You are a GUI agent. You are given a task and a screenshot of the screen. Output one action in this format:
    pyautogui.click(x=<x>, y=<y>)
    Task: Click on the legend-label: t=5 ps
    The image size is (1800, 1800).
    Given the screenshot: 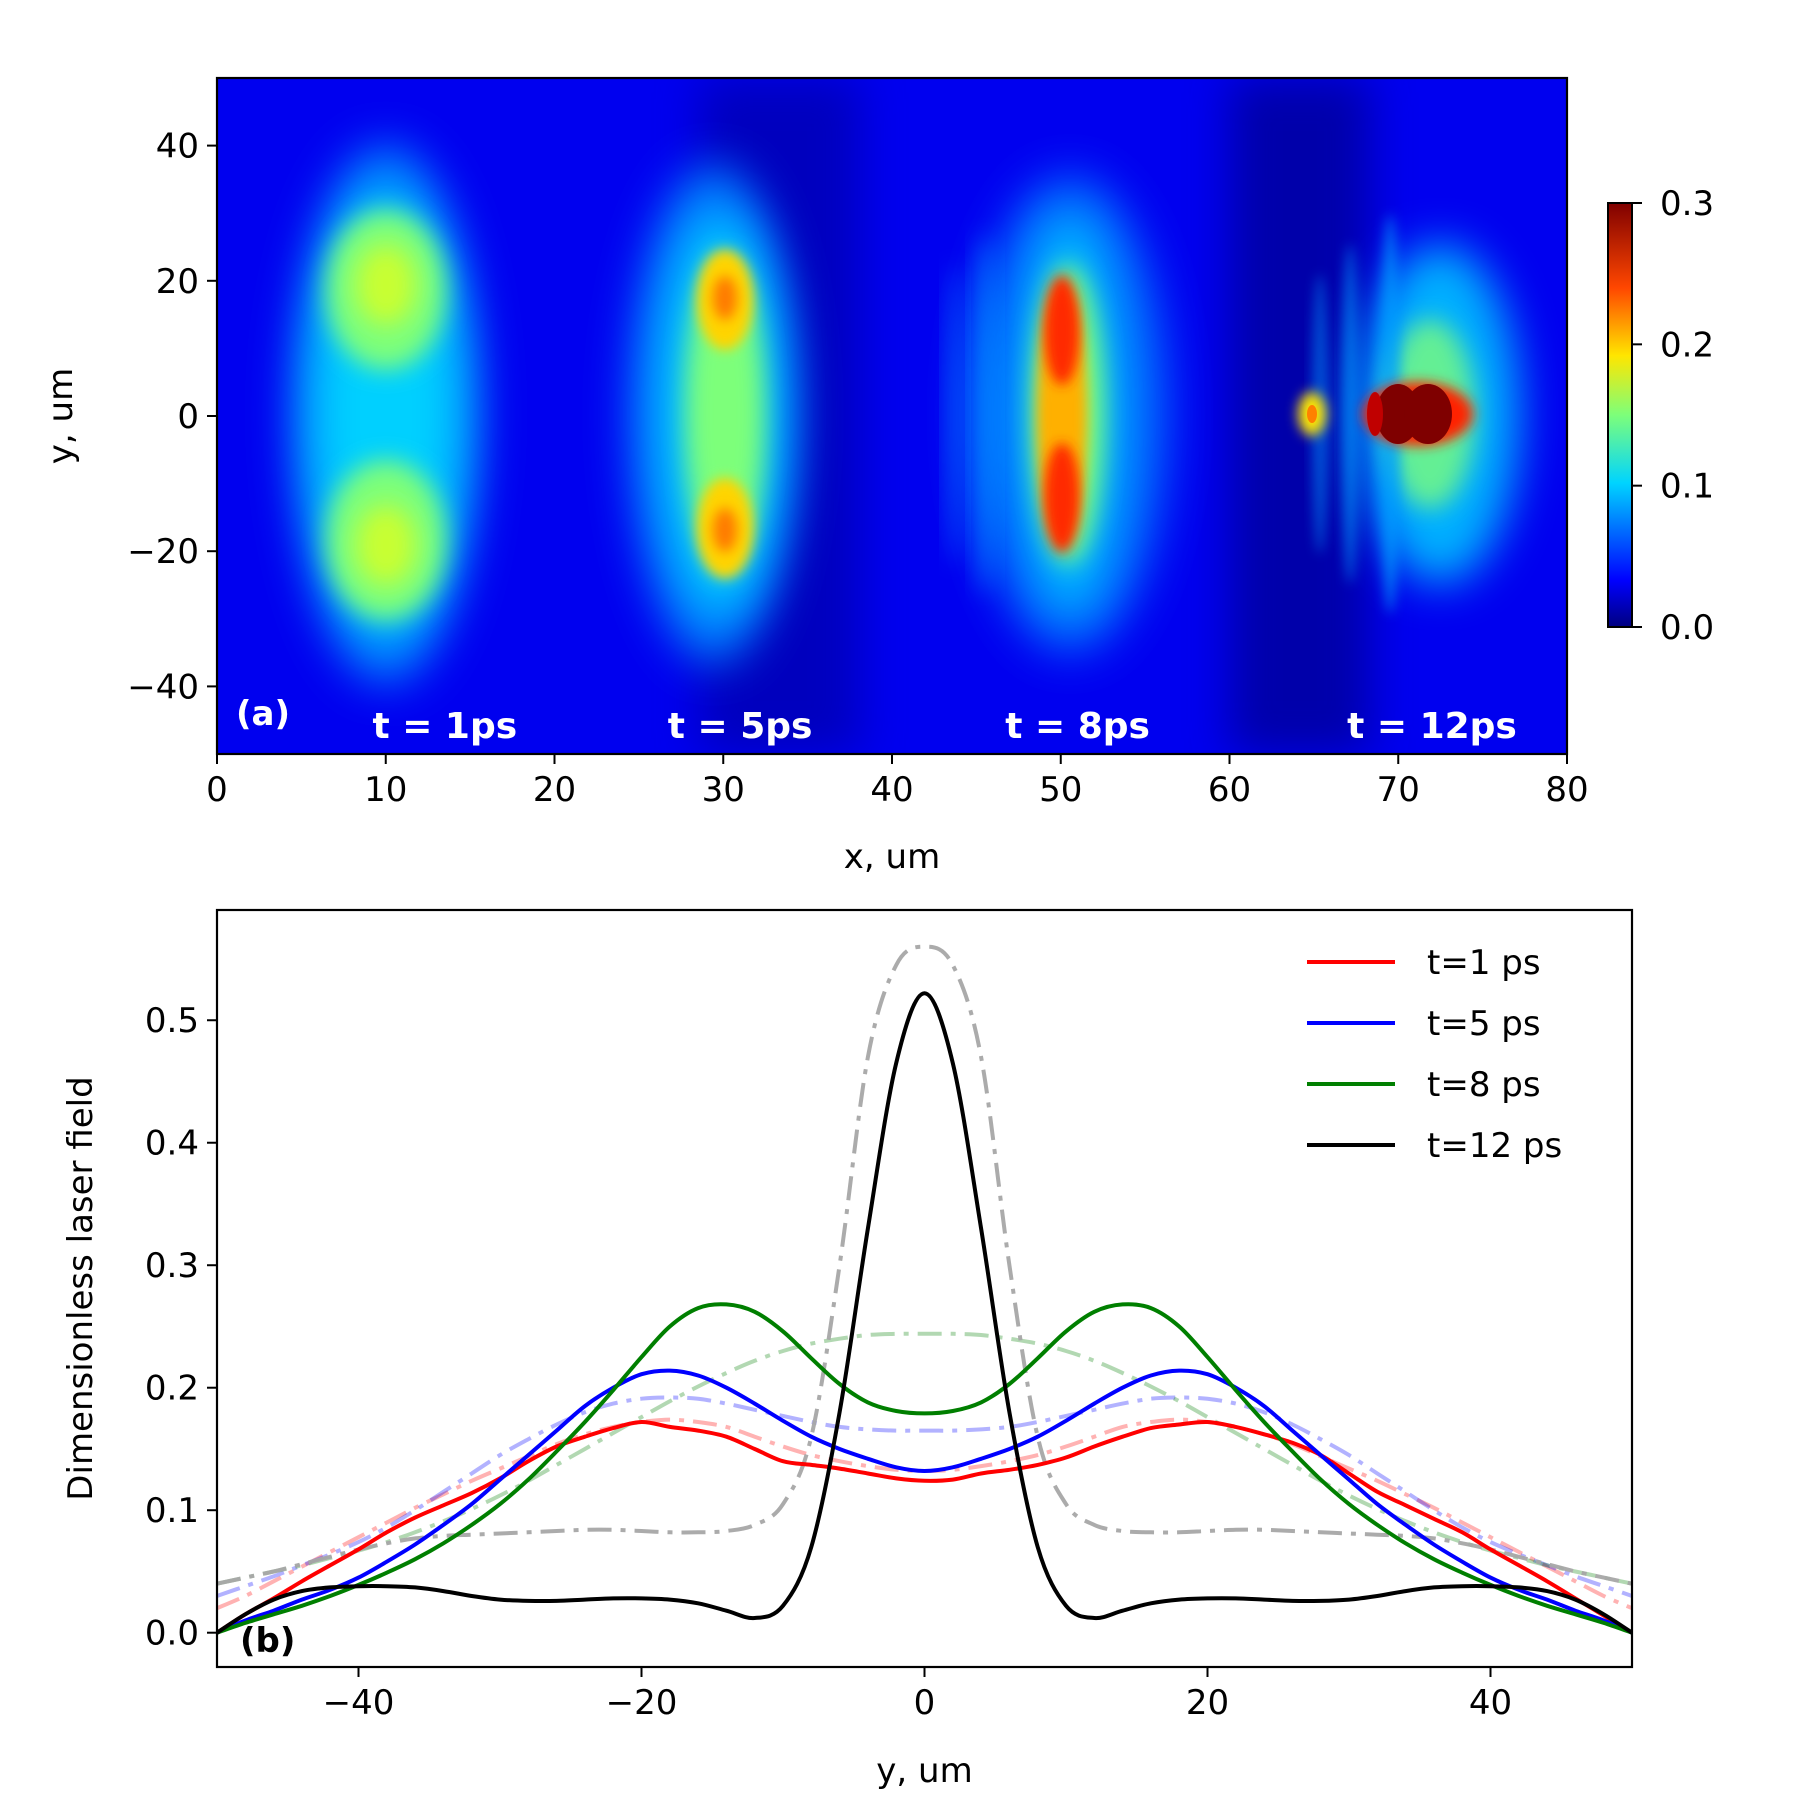 What is the action you would take?
    pyautogui.click(x=1484, y=1024)
    